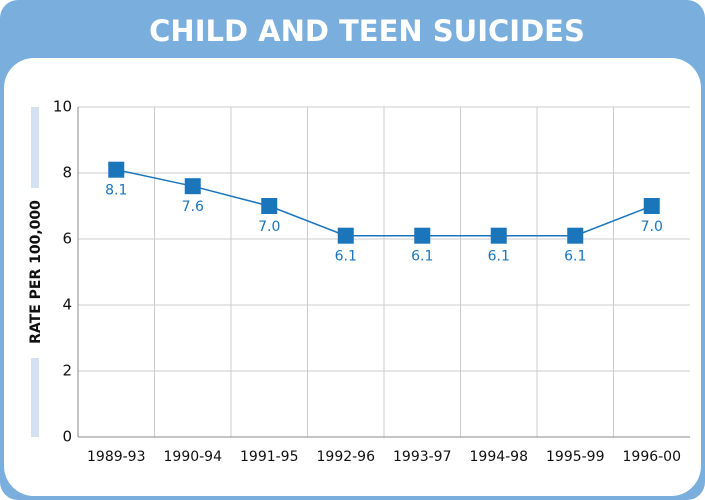 This screenshot has height=500, width=705. I want to click on x-tick-label: 1991-95, so click(269, 457).